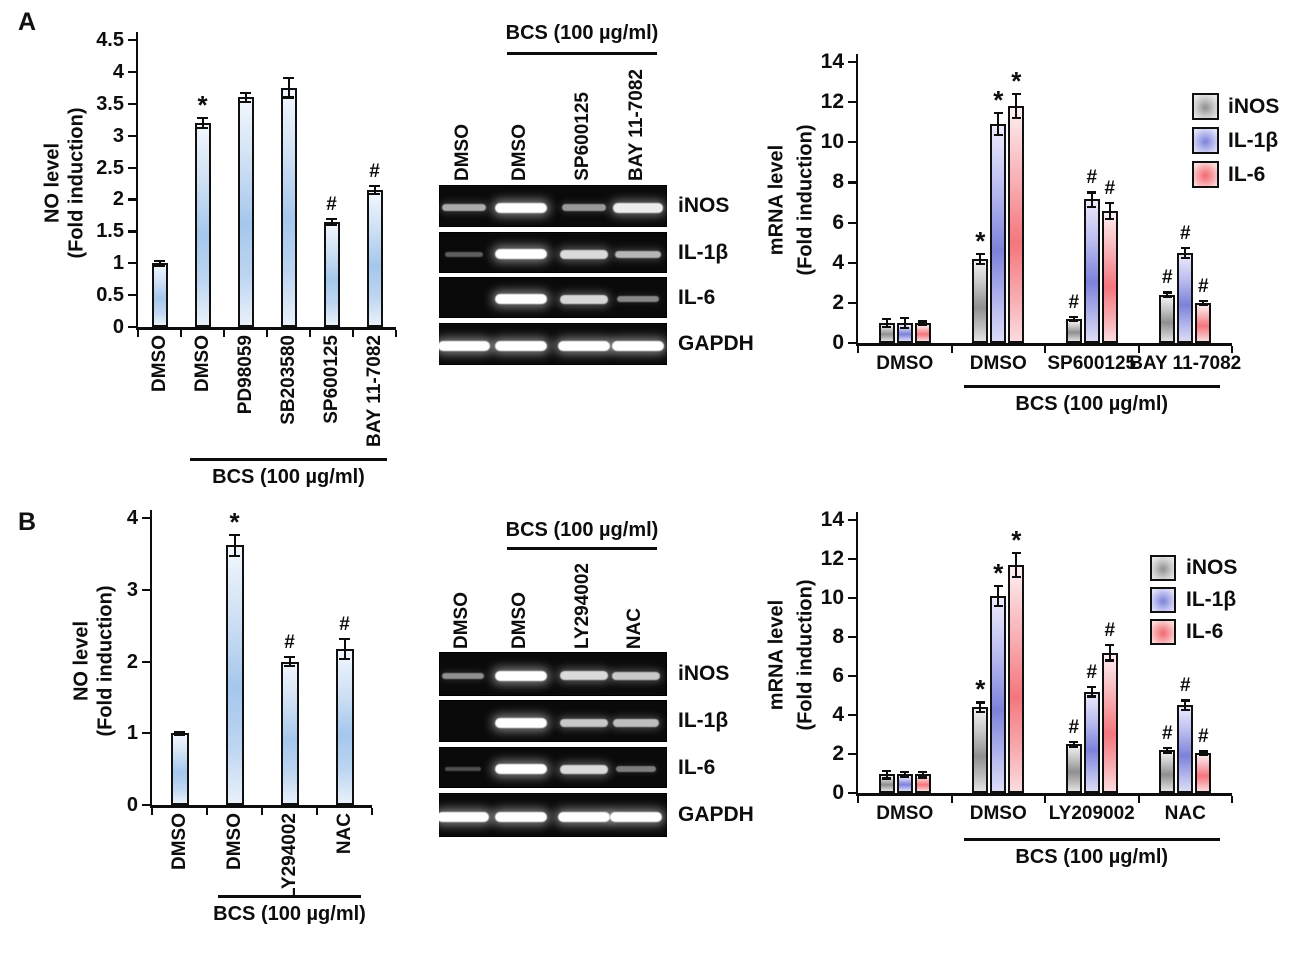 The image size is (1301, 954). Describe the element at coordinates (1185, 363) in the screenshot. I see `category-label: BAY 11-7082` at that location.